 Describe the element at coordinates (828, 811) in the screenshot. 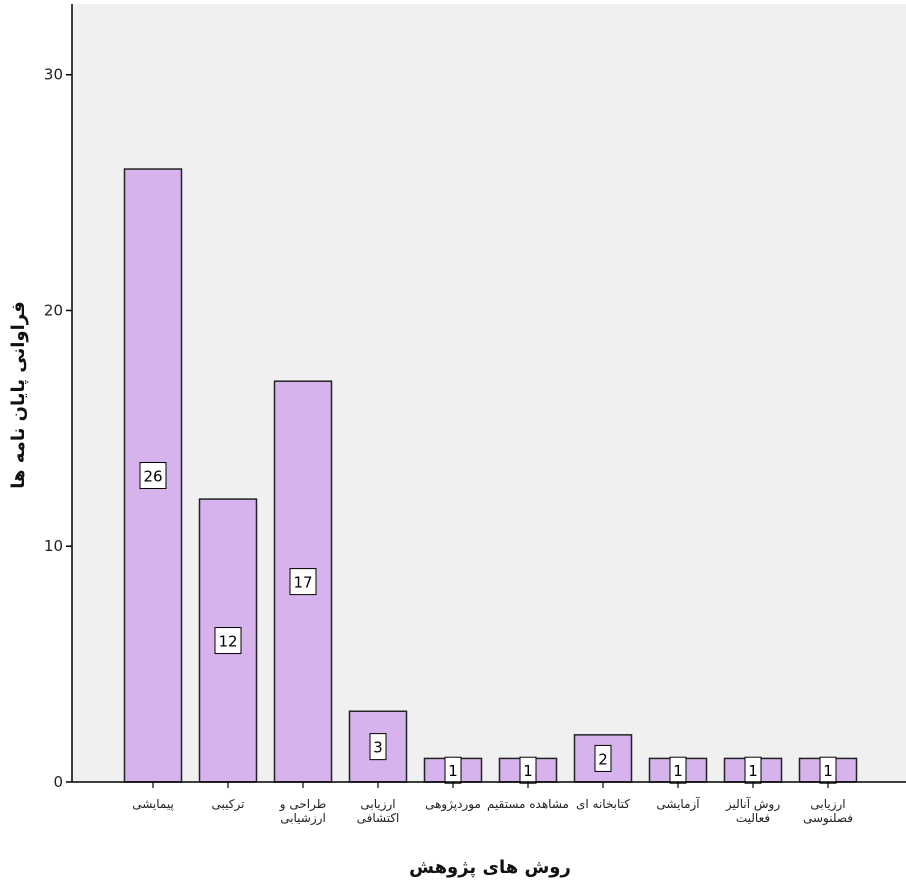

I see `x-tick-label: ارزیابی فصلنوسی` at that location.